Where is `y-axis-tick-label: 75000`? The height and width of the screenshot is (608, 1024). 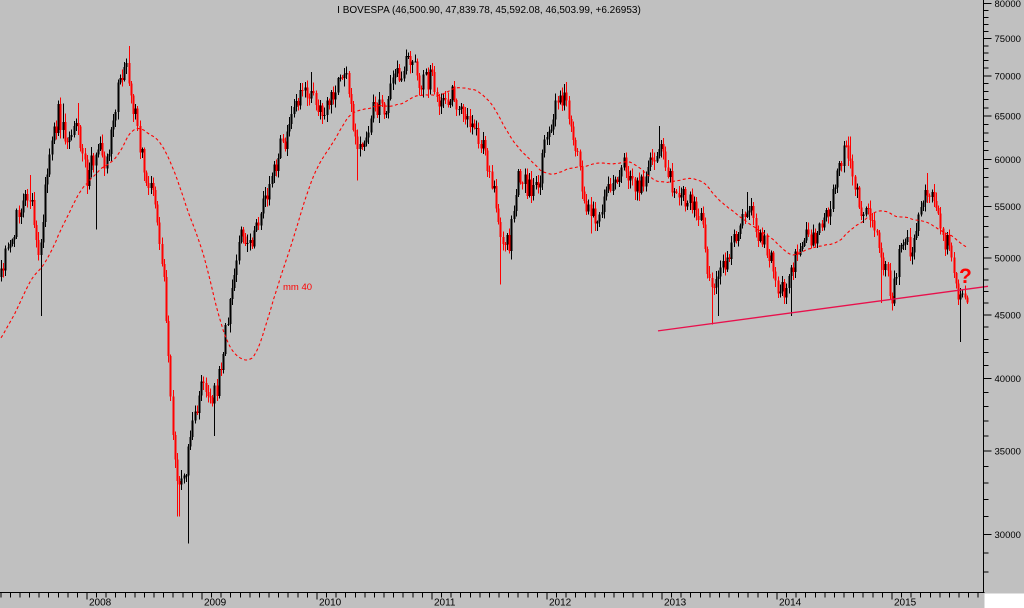
y-axis-tick-label: 75000 is located at coordinates (1008, 39).